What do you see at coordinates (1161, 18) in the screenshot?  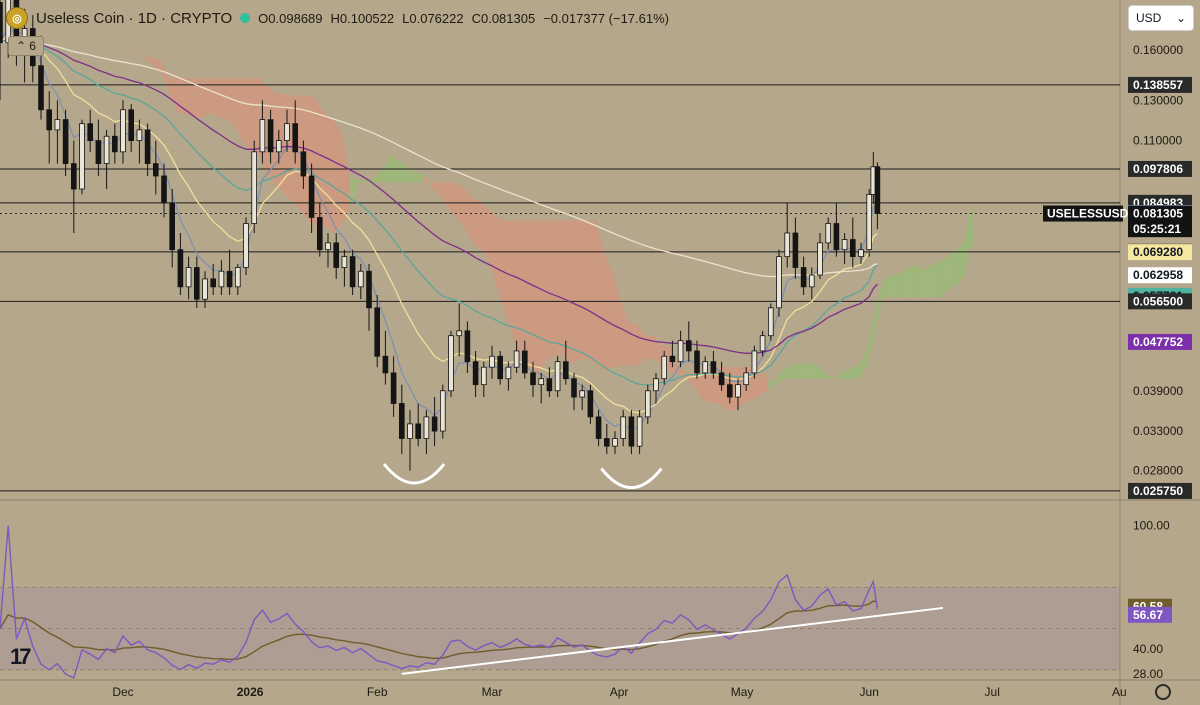 I see `currency-select: USD ⌄` at bounding box center [1161, 18].